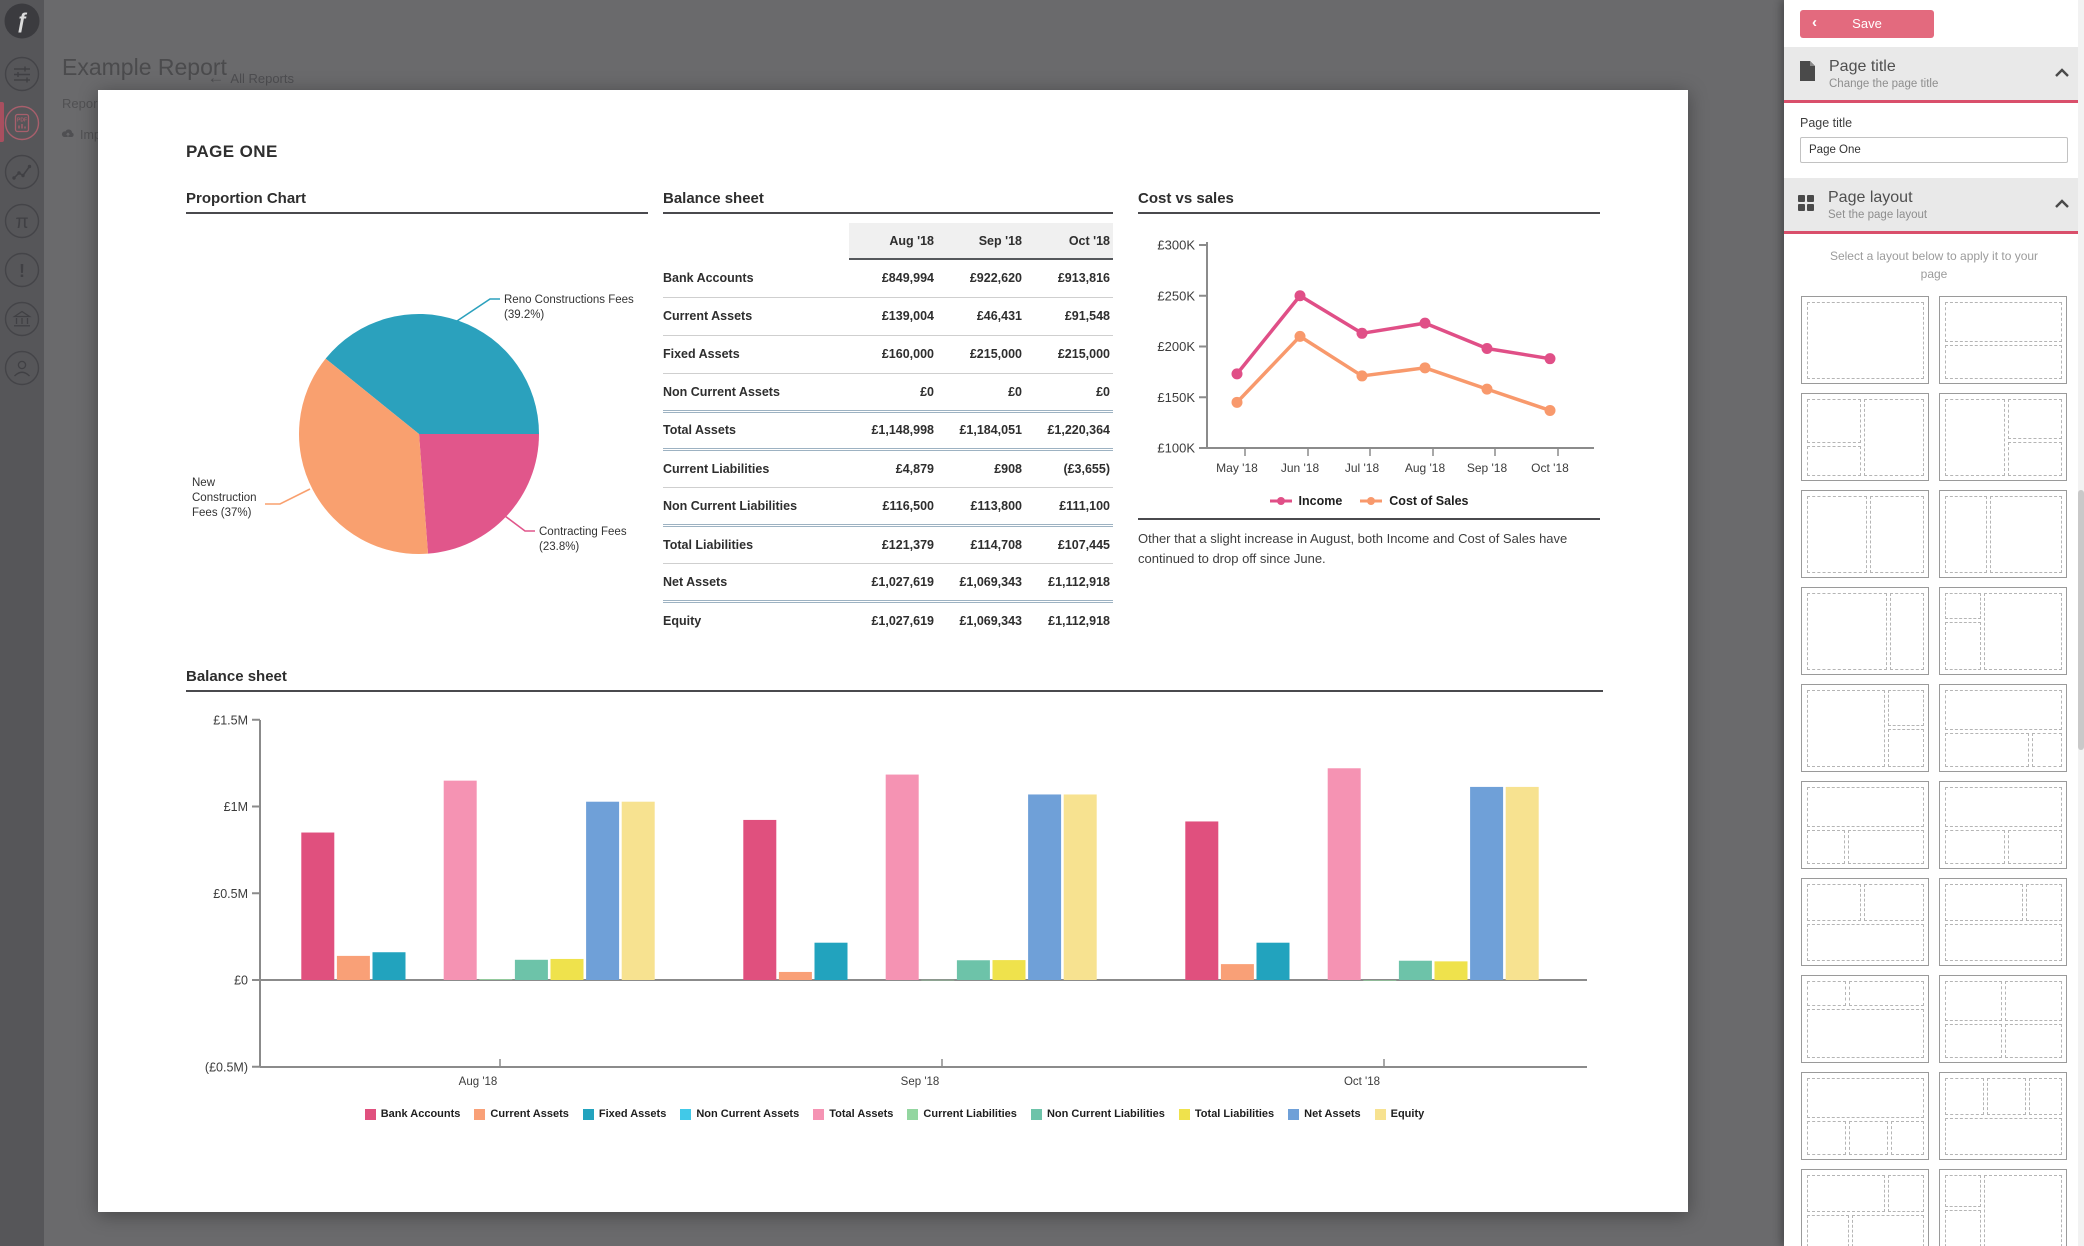 Image resolution: width=2084 pixels, height=1246 pixels. Describe the element at coordinates (1069, 507) in the screenshot. I see `cell-value: £111,100` at that location.